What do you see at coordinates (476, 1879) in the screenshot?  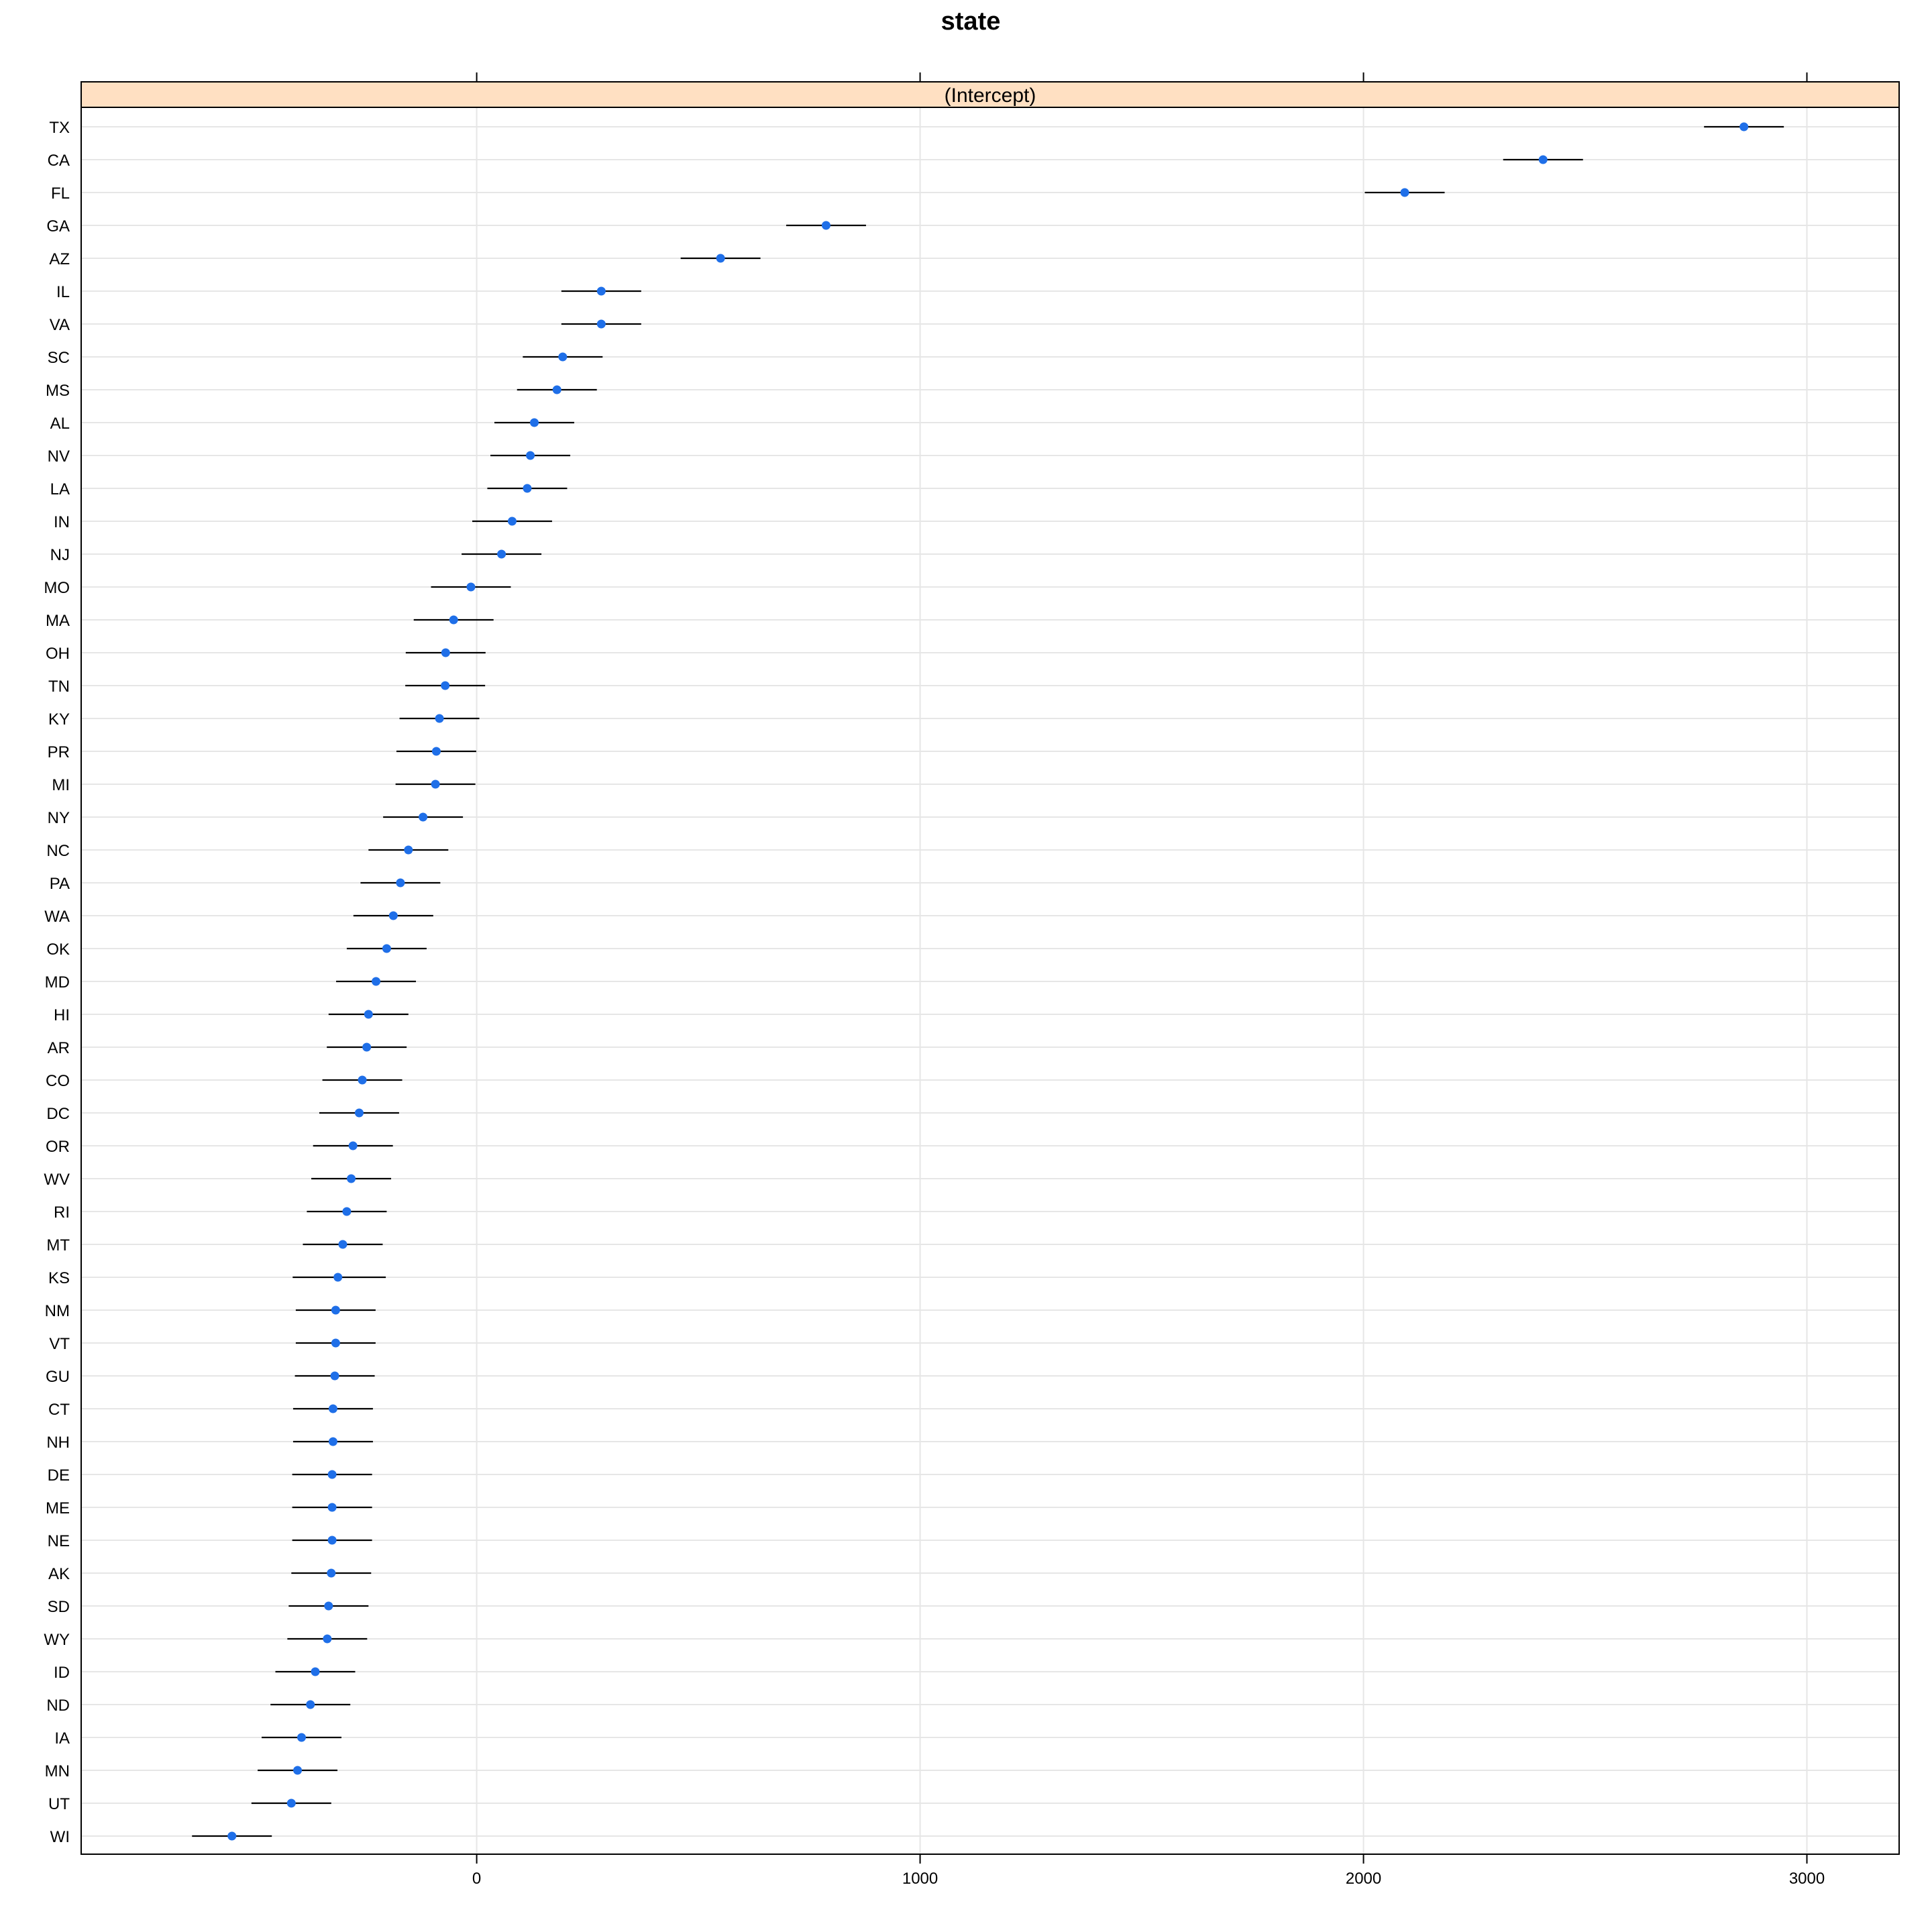 I see `x-tick-label: 0` at bounding box center [476, 1879].